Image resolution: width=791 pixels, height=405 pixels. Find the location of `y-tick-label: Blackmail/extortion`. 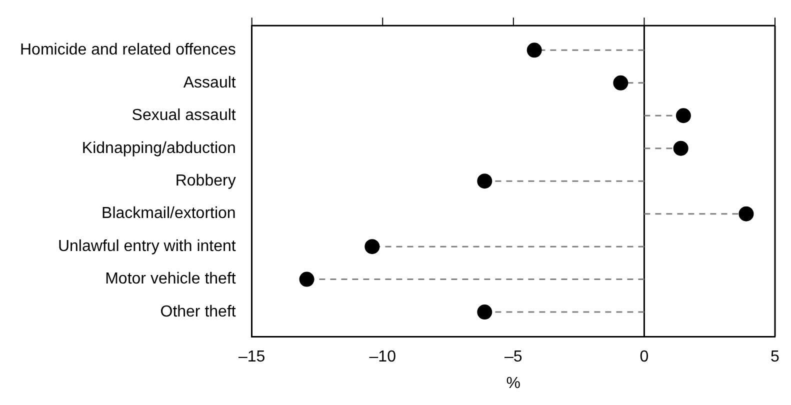

y-tick-label: Blackmail/extortion is located at coordinates (169, 213).